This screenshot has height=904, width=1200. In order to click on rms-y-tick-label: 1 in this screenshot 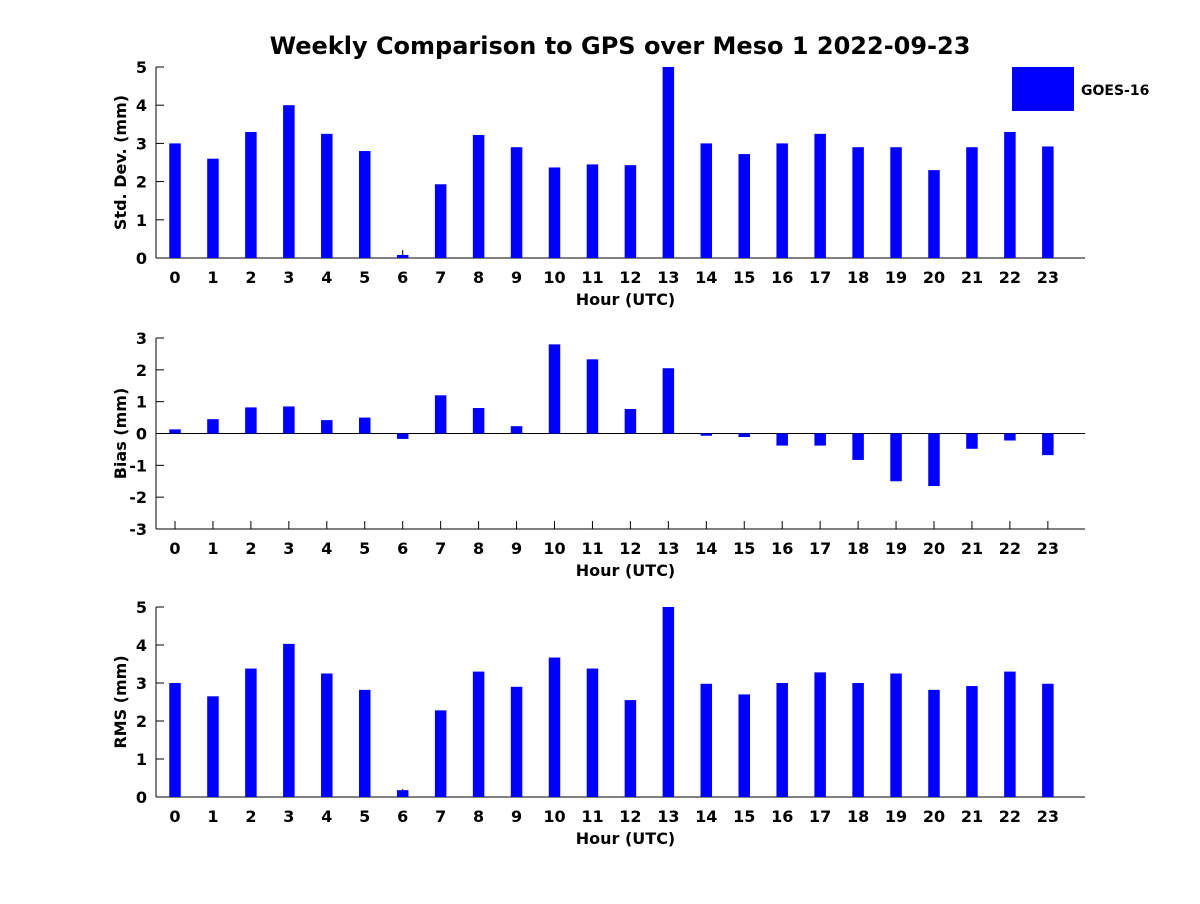, I will do `click(141, 759)`.